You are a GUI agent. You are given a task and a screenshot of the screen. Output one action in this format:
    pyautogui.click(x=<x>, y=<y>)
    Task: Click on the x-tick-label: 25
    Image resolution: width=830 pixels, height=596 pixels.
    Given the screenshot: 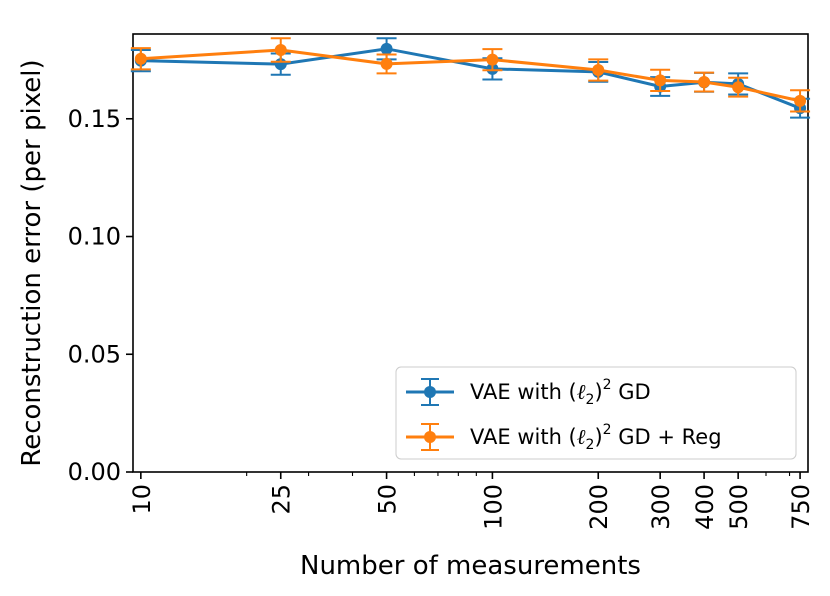 What is the action you would take?
    pyautogui.click(x=282, y=499)
    